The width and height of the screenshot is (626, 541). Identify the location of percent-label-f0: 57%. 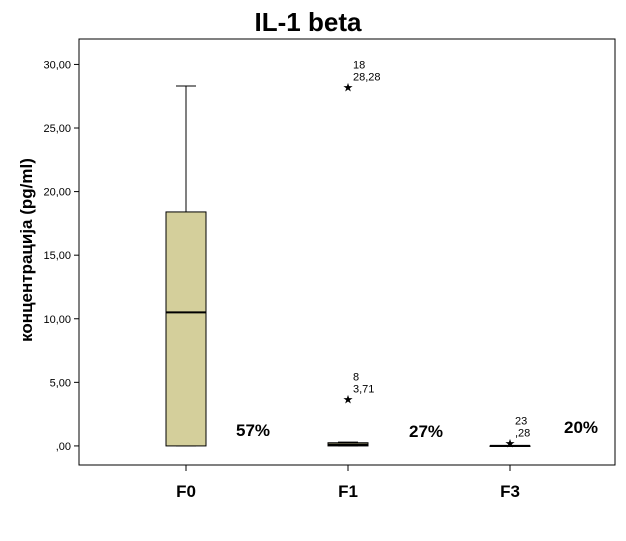
(253, 430).